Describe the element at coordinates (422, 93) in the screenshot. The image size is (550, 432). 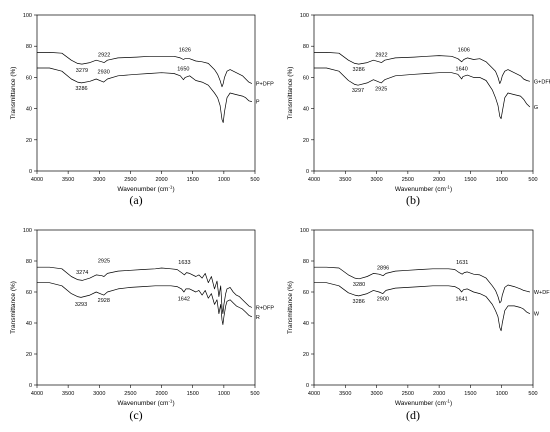
I see `spectrum-line-g` at that location.